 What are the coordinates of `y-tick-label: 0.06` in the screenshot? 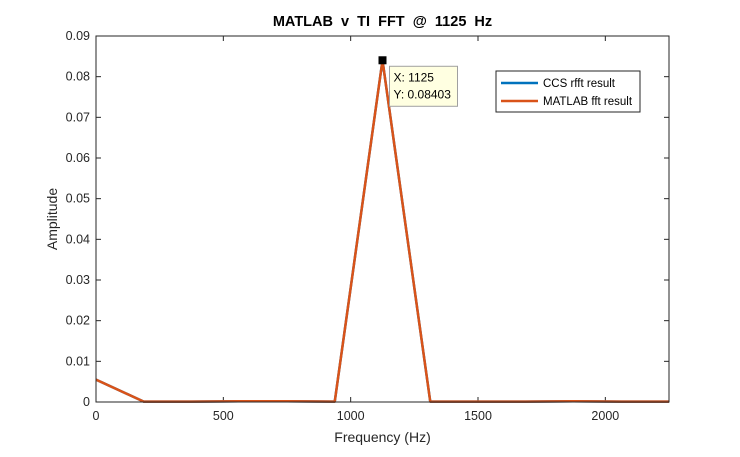 It's located at (78, 158).